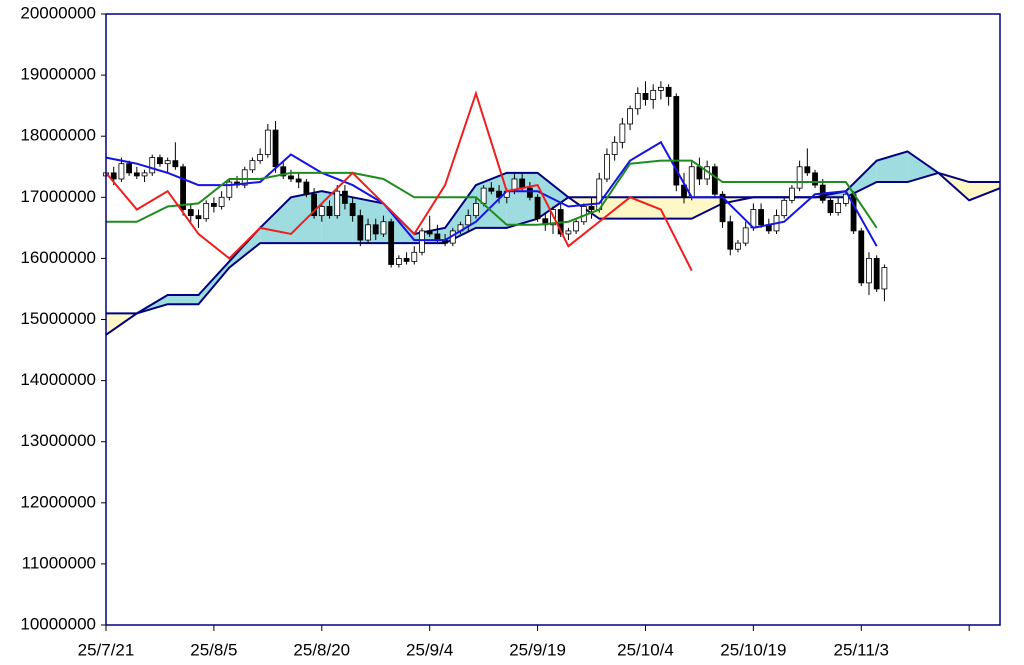  Describe the element at coordinates (58, 501) in the screenshot. I see `y-tick-label: 12000000` at that location.